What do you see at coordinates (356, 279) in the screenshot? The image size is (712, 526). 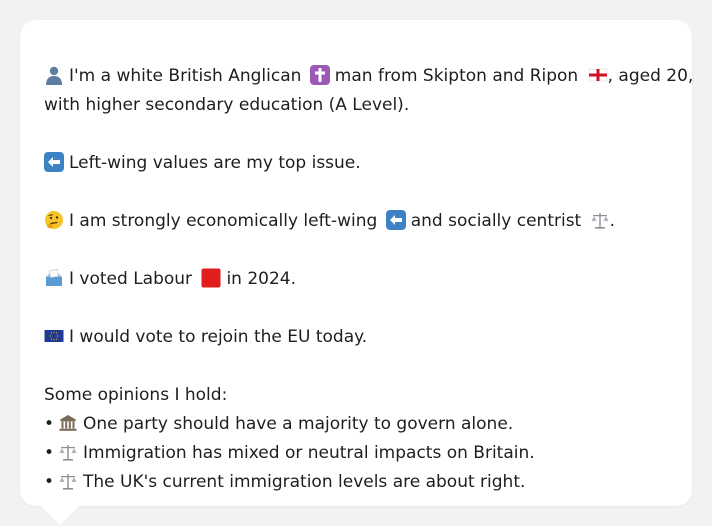 I see `vote-line: I voted Labour in 2024.` at bounding box center [356, 279].